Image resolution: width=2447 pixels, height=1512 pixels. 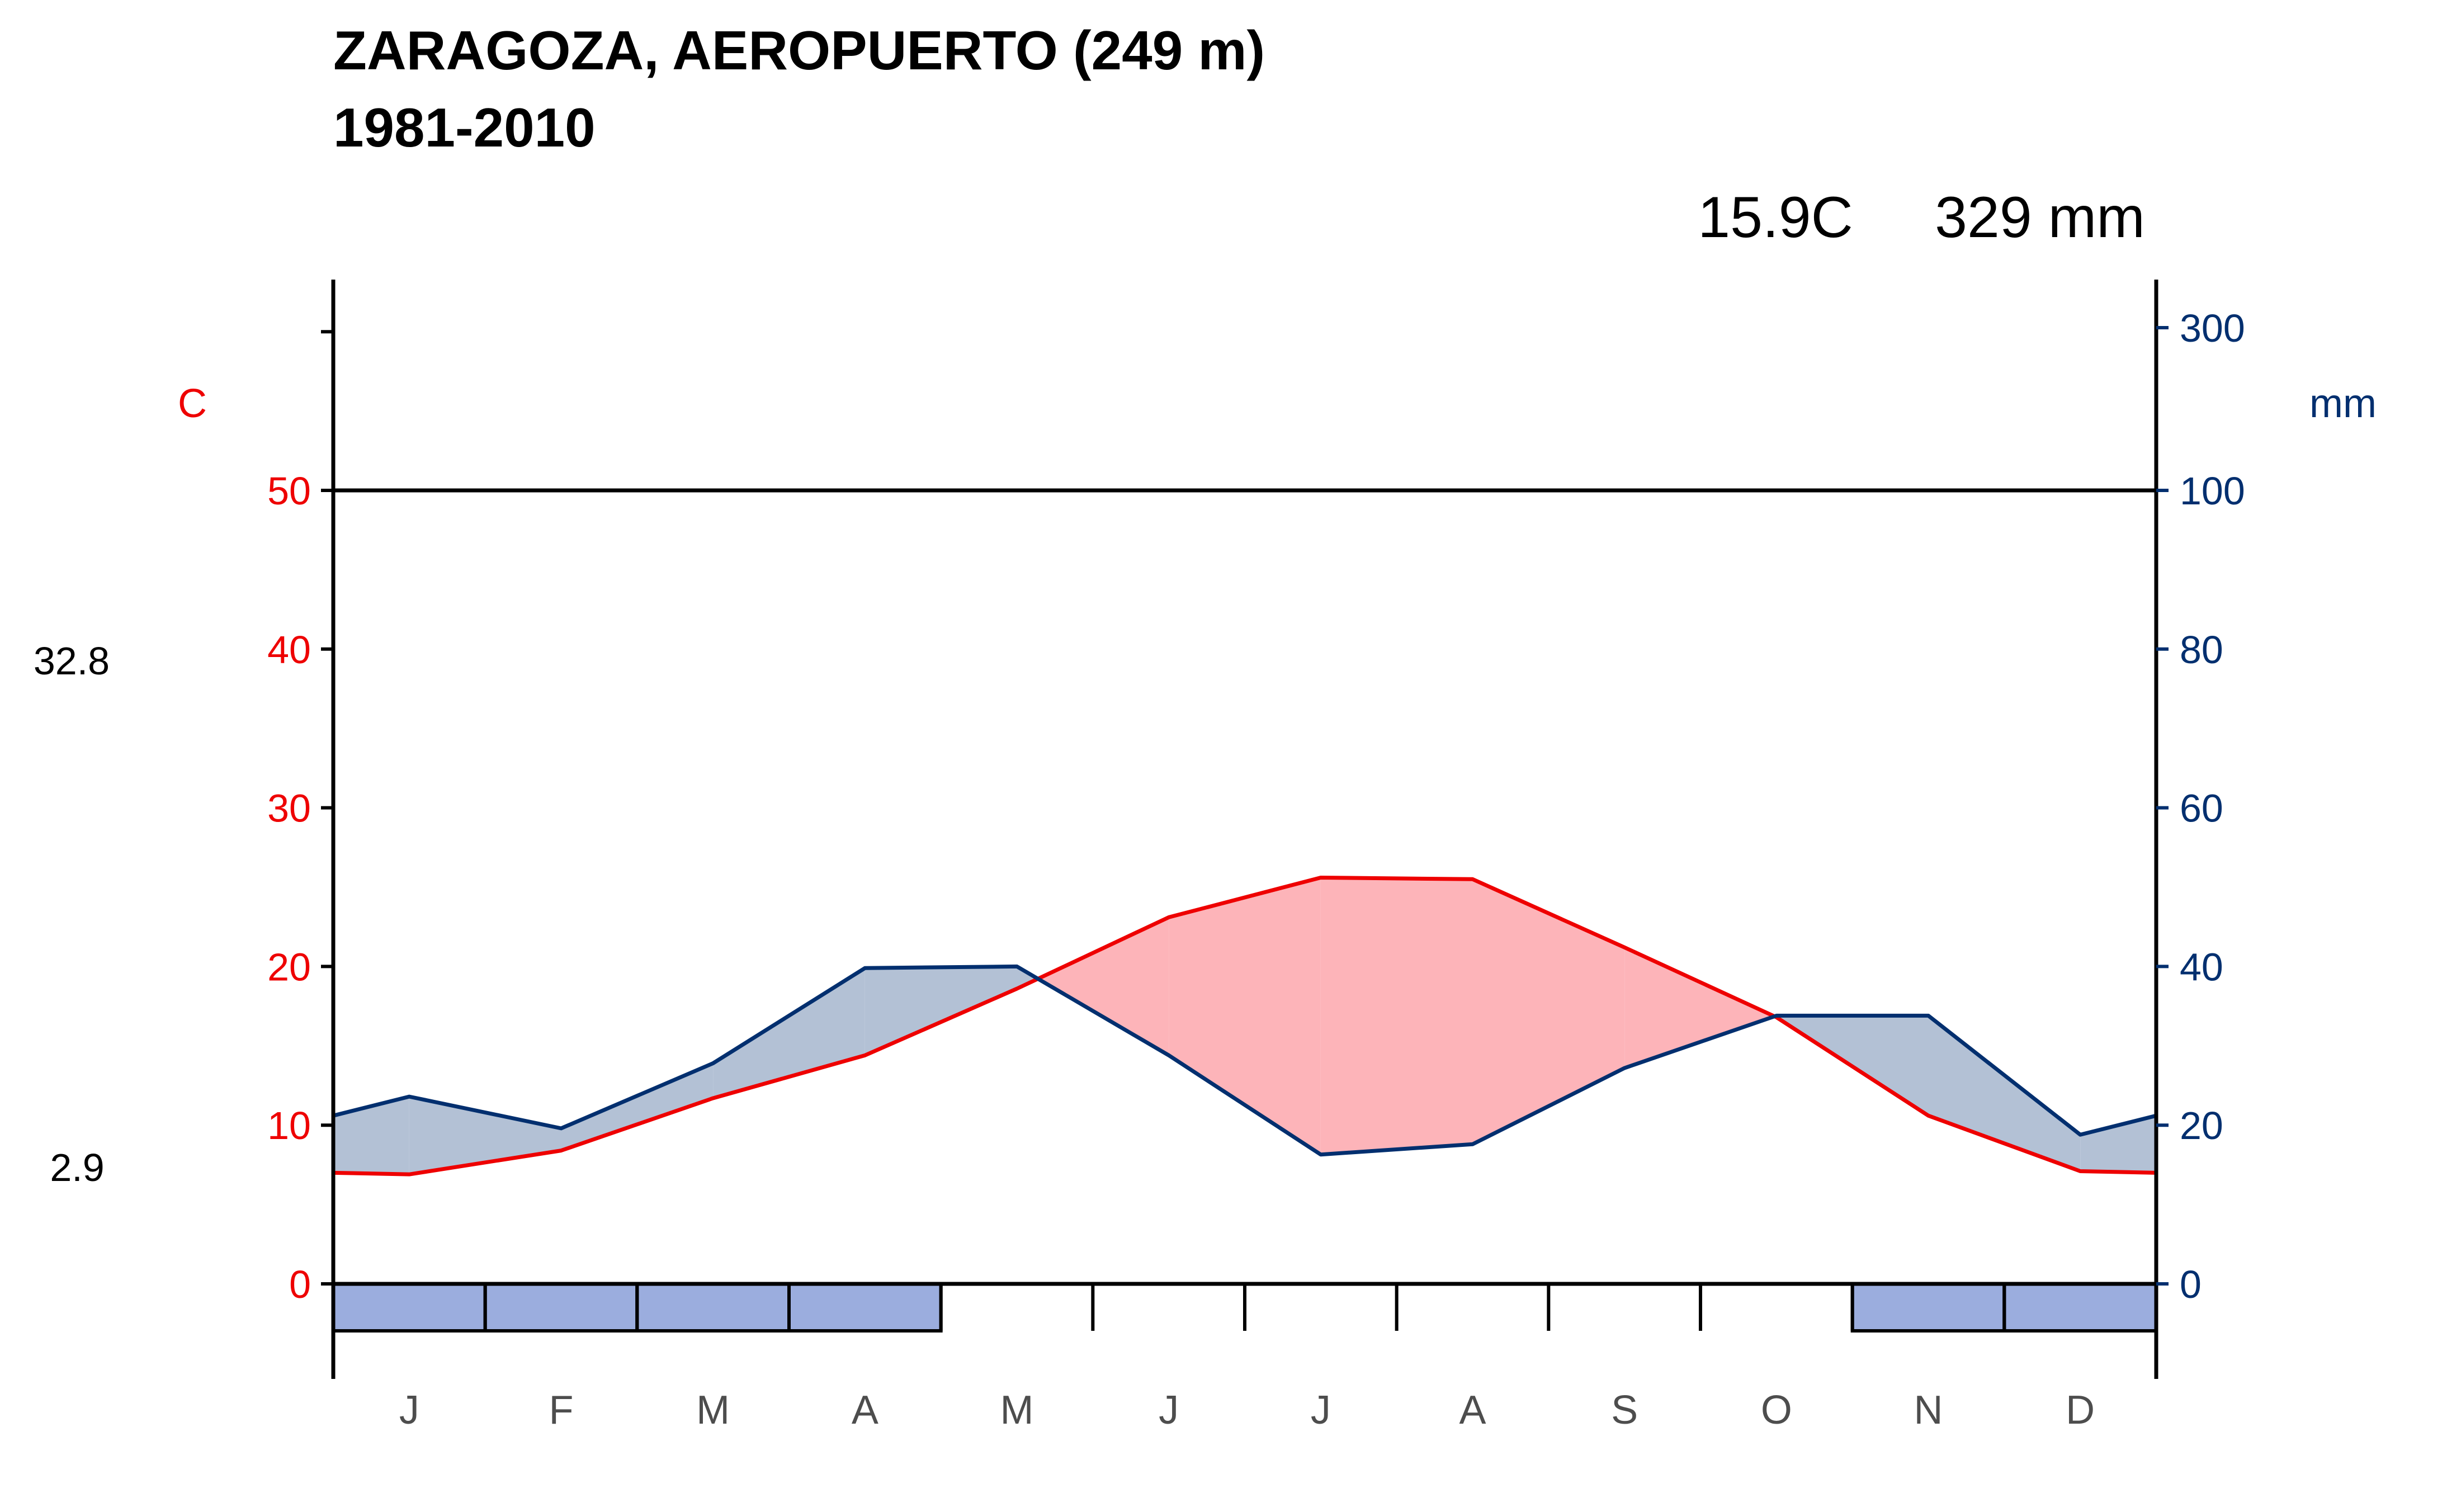 I want to click on precipitation-tick-label: 20, so click(x=2201, y=1125).